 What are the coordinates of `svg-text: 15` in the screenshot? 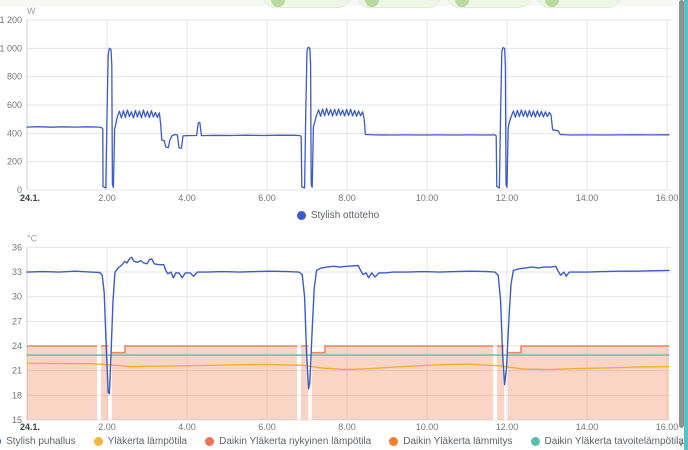 It's located at (17, 420).